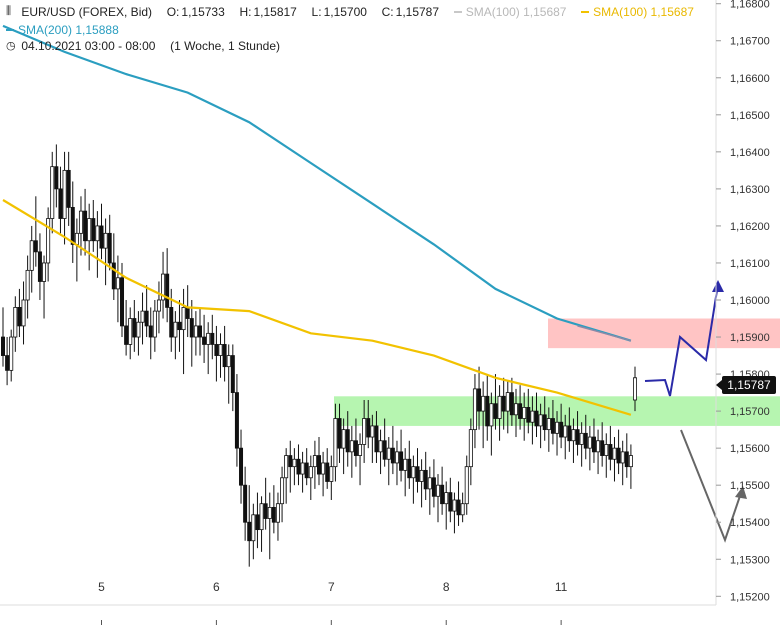 The width and height of the screenshot is (780, 625). What do you see at coordinates (620, 11) in the screenshot?
I see `sma100-label: SMA(100)` at bounding box center [620, 11].